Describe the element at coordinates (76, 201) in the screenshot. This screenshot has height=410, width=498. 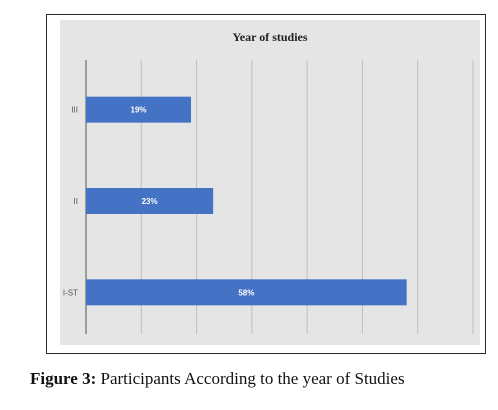
I see `tick-label-ii: II` at that location.